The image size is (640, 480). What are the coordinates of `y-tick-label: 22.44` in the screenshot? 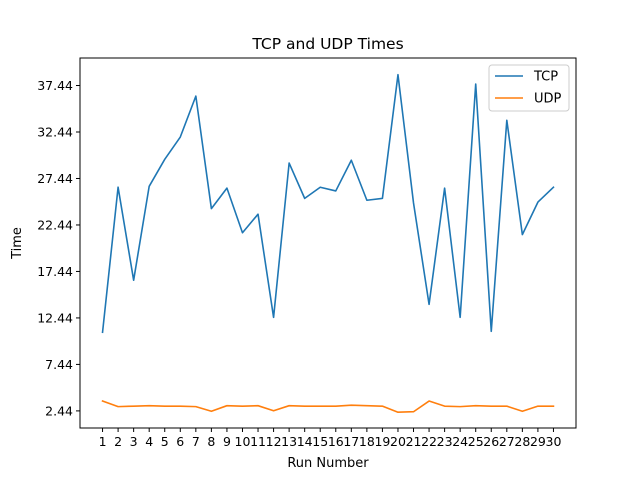 It's located at (55, 224).